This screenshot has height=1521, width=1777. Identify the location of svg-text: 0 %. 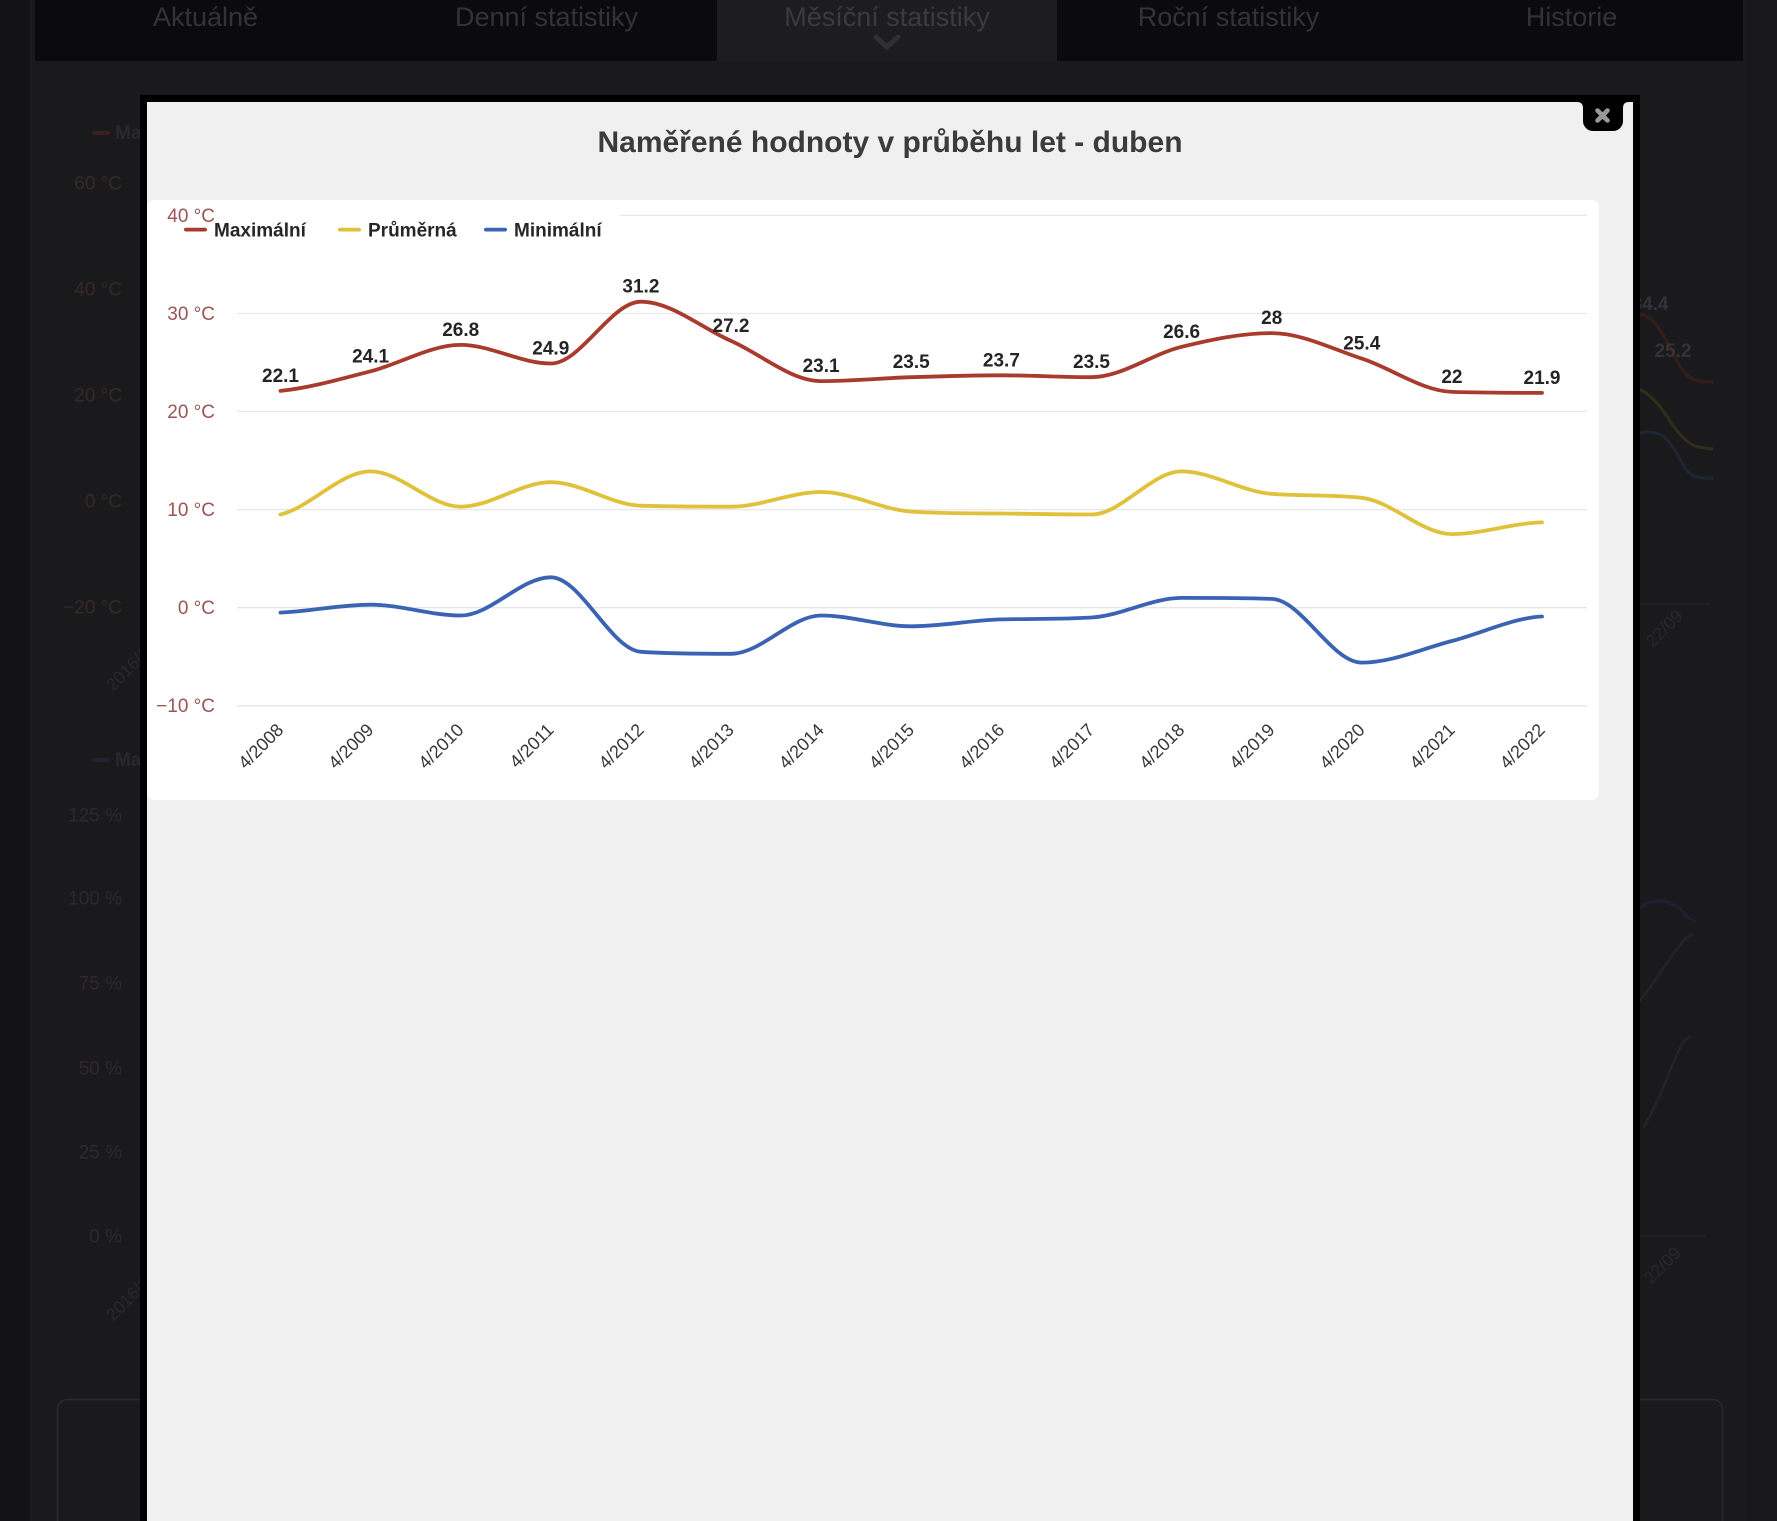
(105, 1237).